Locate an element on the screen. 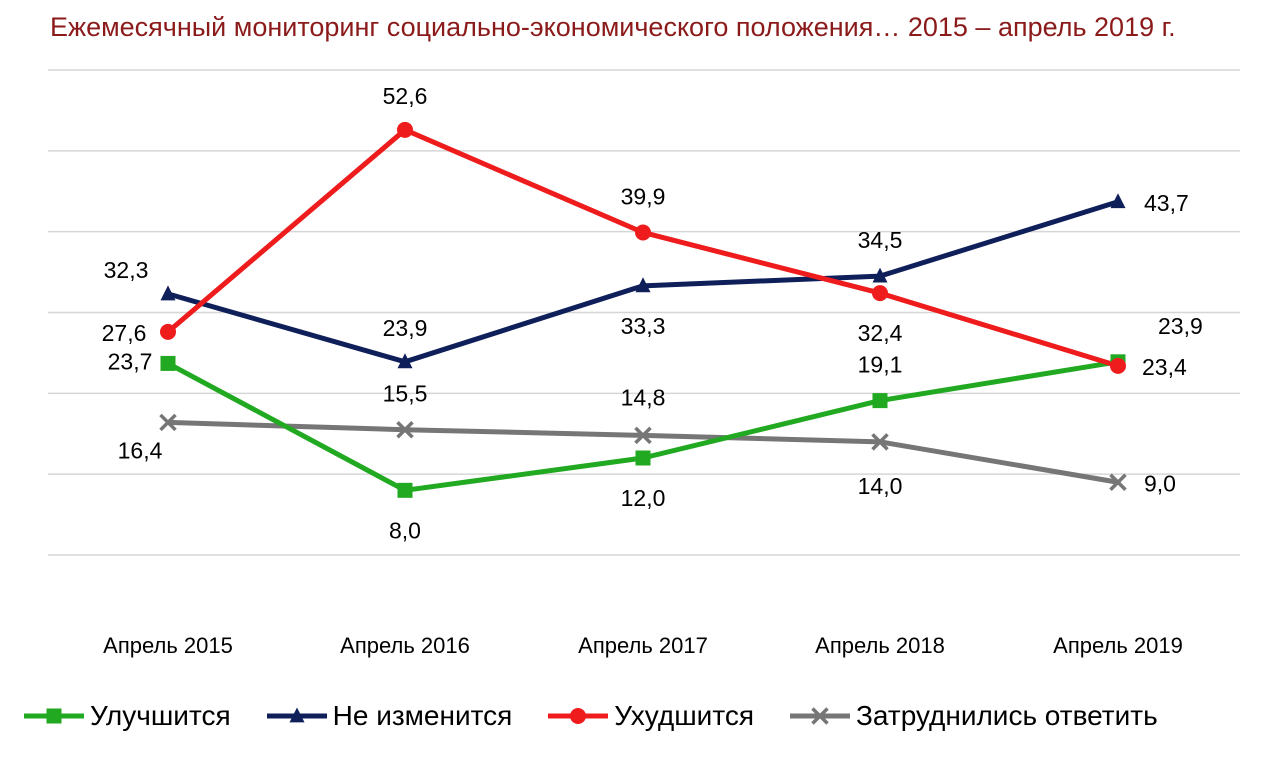  legend-item: Не изменится is located at coordinates (389, 716).